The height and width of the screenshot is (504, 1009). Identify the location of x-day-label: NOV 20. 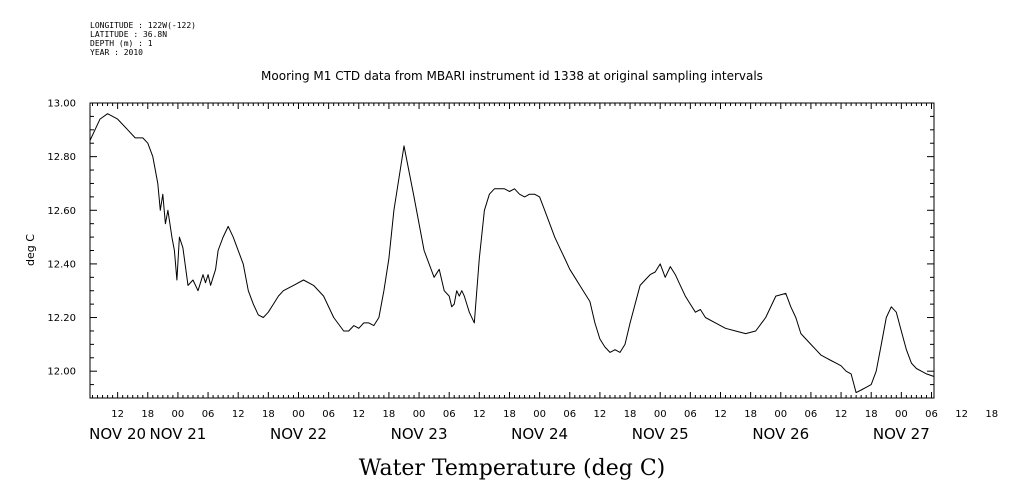
(117, 434).